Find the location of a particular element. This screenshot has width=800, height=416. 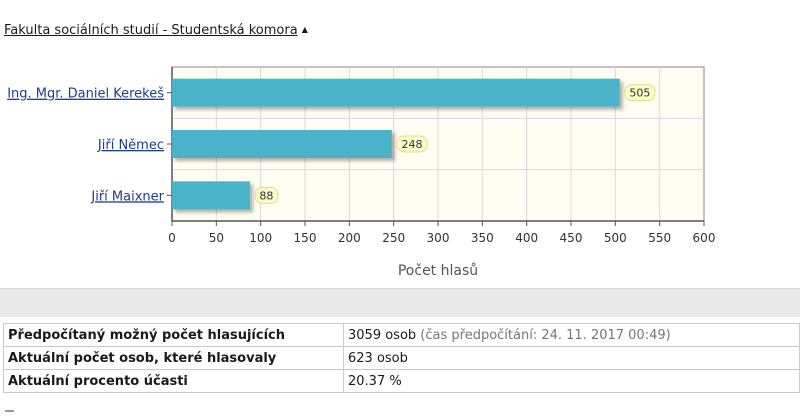

info-value-cell: 20.37 % is located at coordinates (571, 381).